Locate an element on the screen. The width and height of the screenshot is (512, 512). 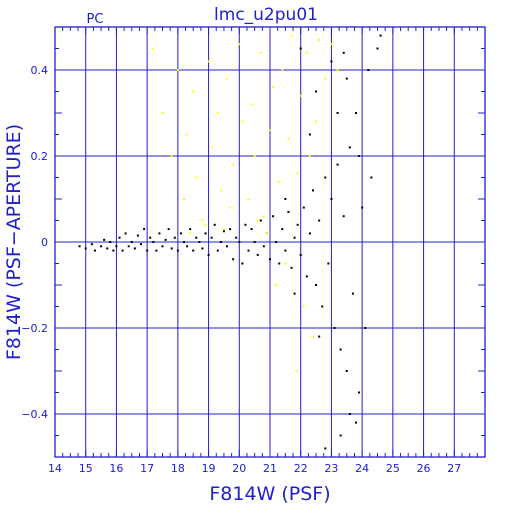
y-tick-label: −0.4 is located at coordinates (34, 414).